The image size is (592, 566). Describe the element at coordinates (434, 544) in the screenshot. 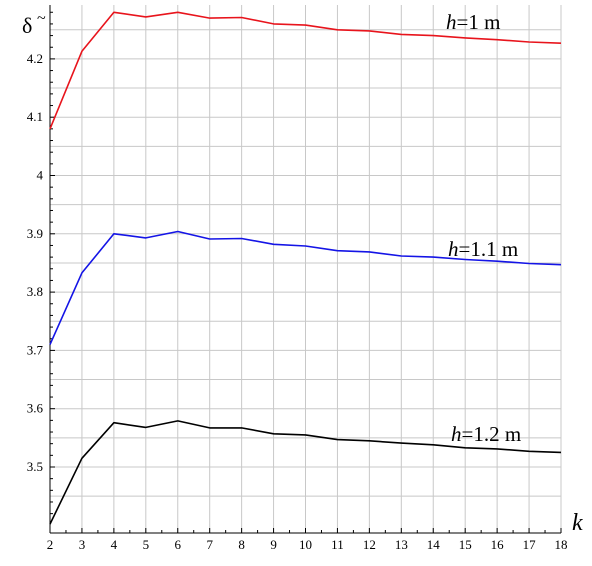

I see `x-tick-label: 14` at that location.